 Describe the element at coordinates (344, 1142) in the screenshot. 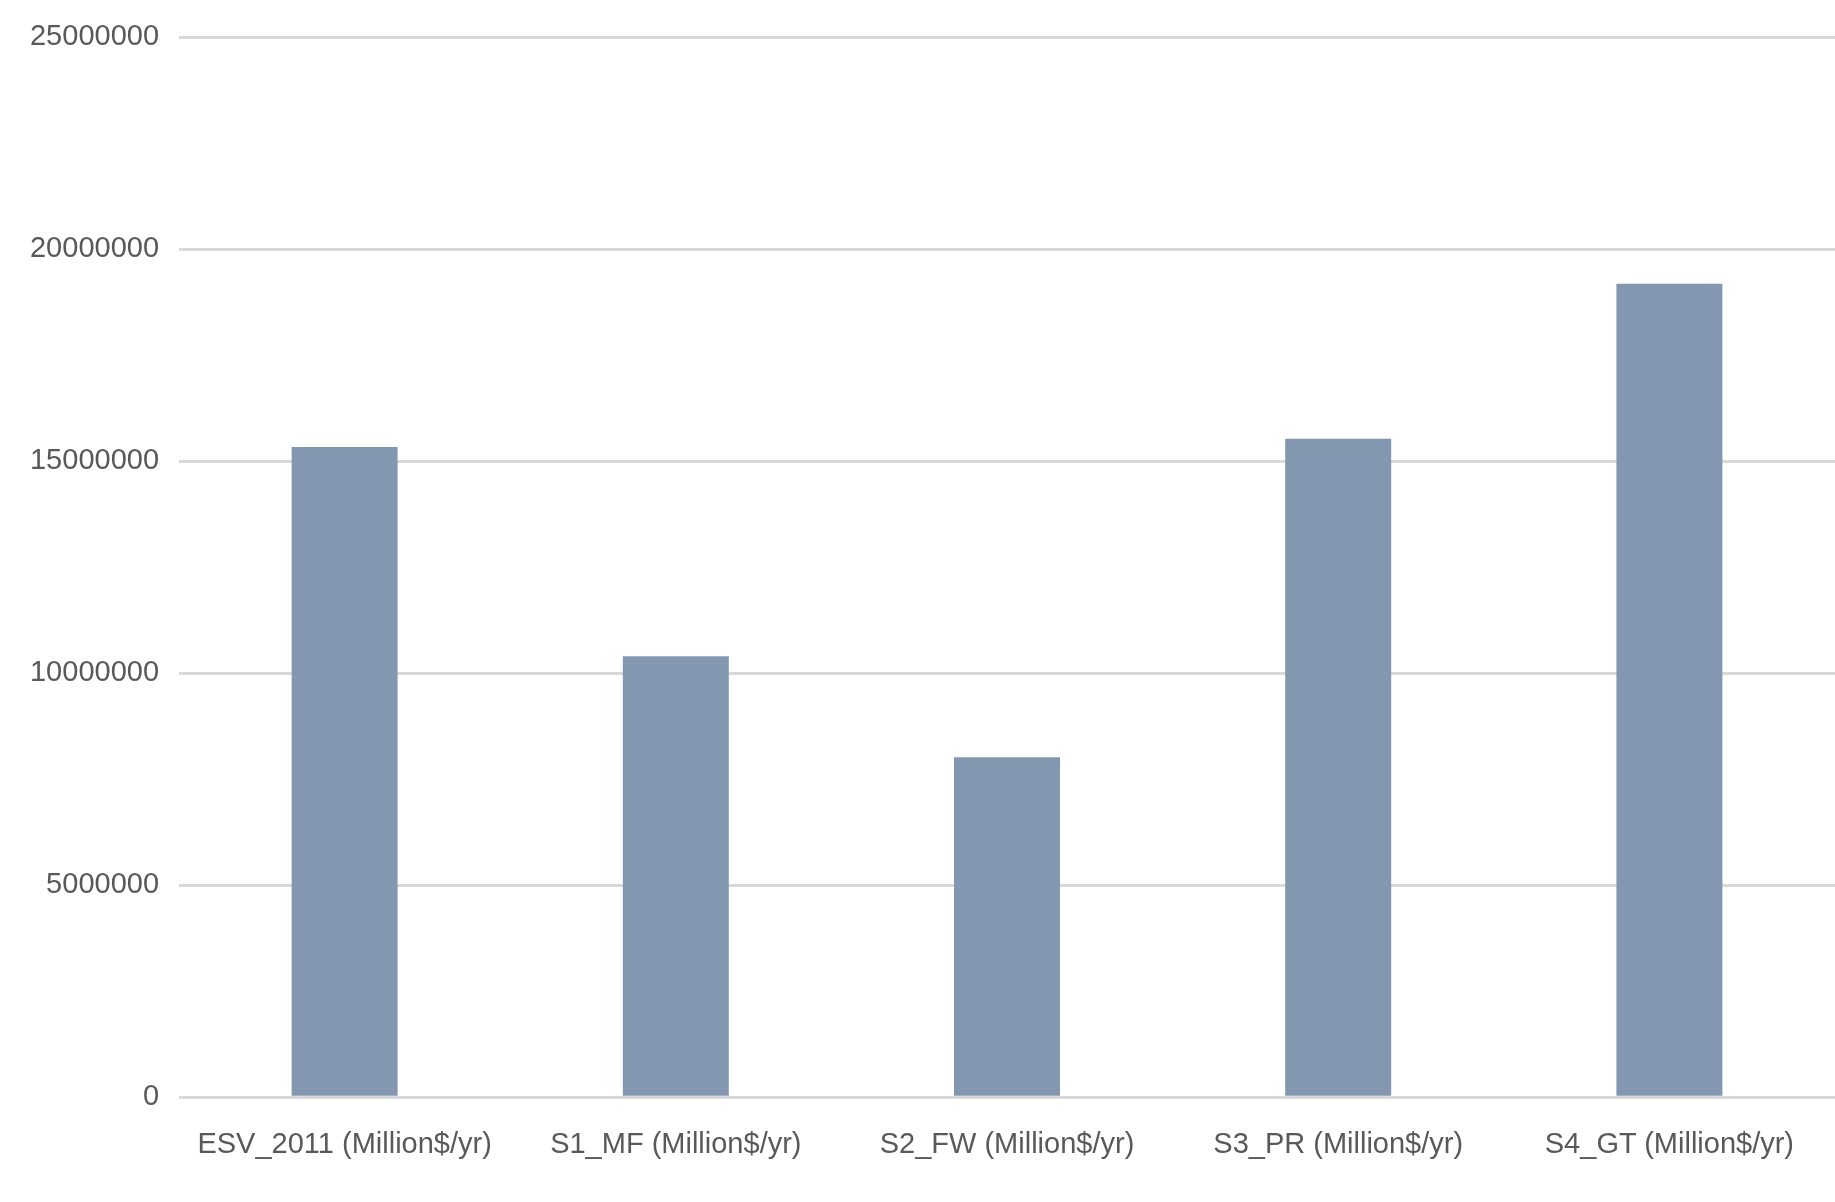

I see `x-tick-label: ESV_2011 (Million$/yr)` at that location.